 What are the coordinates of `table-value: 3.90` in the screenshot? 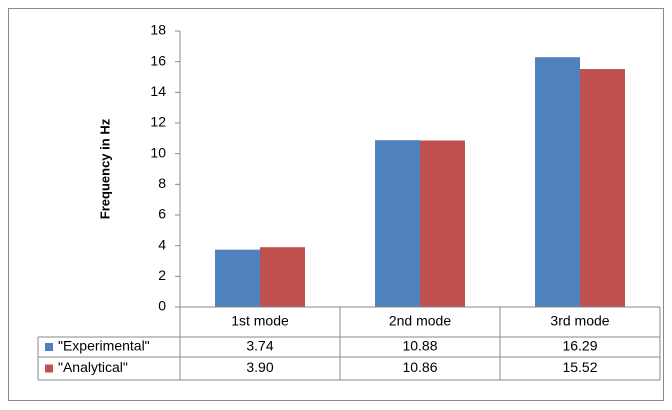 It's located at (259, 367).